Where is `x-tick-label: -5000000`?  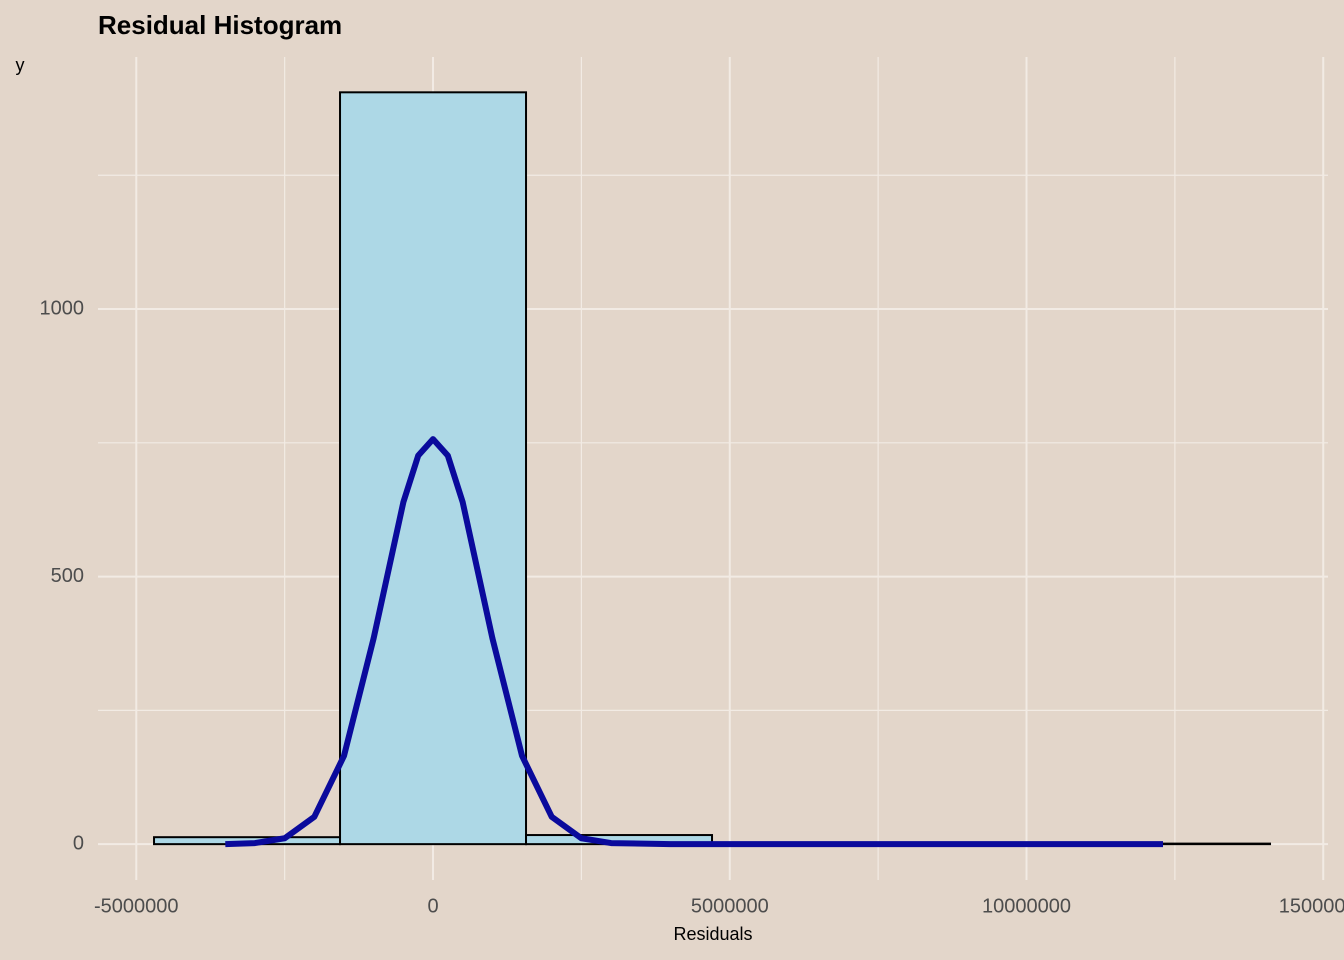 x-tick-label: -5000000 is located at coordinates (136, 906).